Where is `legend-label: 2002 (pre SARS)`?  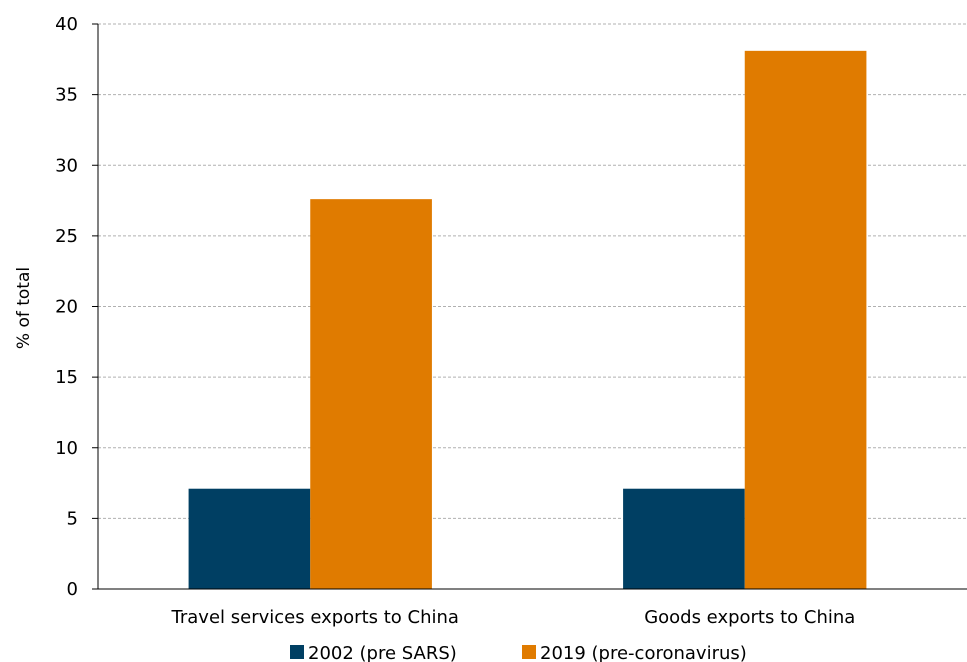
legend-label: 2002 (pre SARS) is located at coordinates (382, 652).